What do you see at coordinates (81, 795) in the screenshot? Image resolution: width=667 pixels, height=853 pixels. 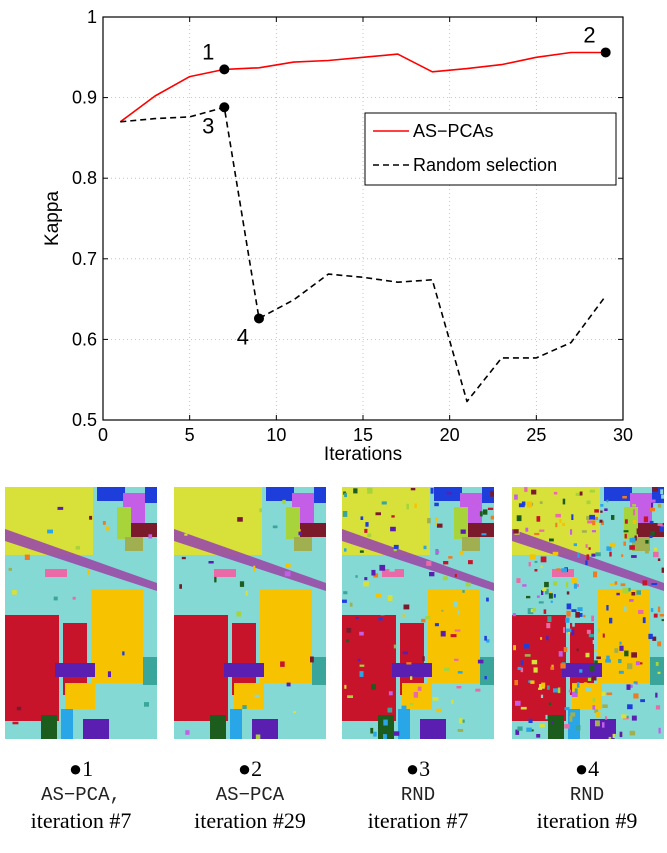 I see `caption-method: AS−PCA,` at bounding box center [81, 795].